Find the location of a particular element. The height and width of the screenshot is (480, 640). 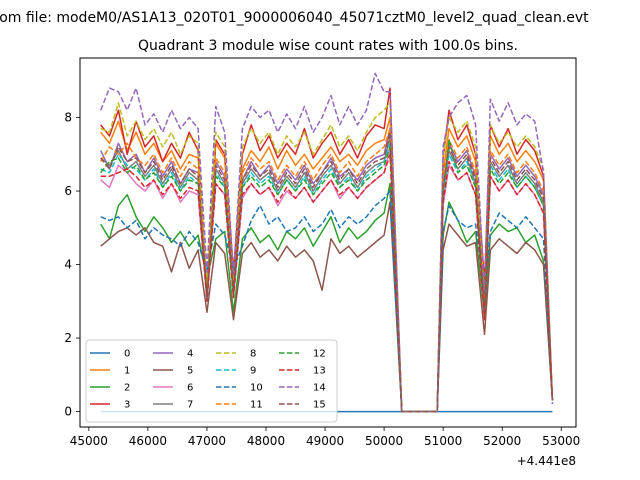

legend-label: 14 is located at coordinates (319, 388).